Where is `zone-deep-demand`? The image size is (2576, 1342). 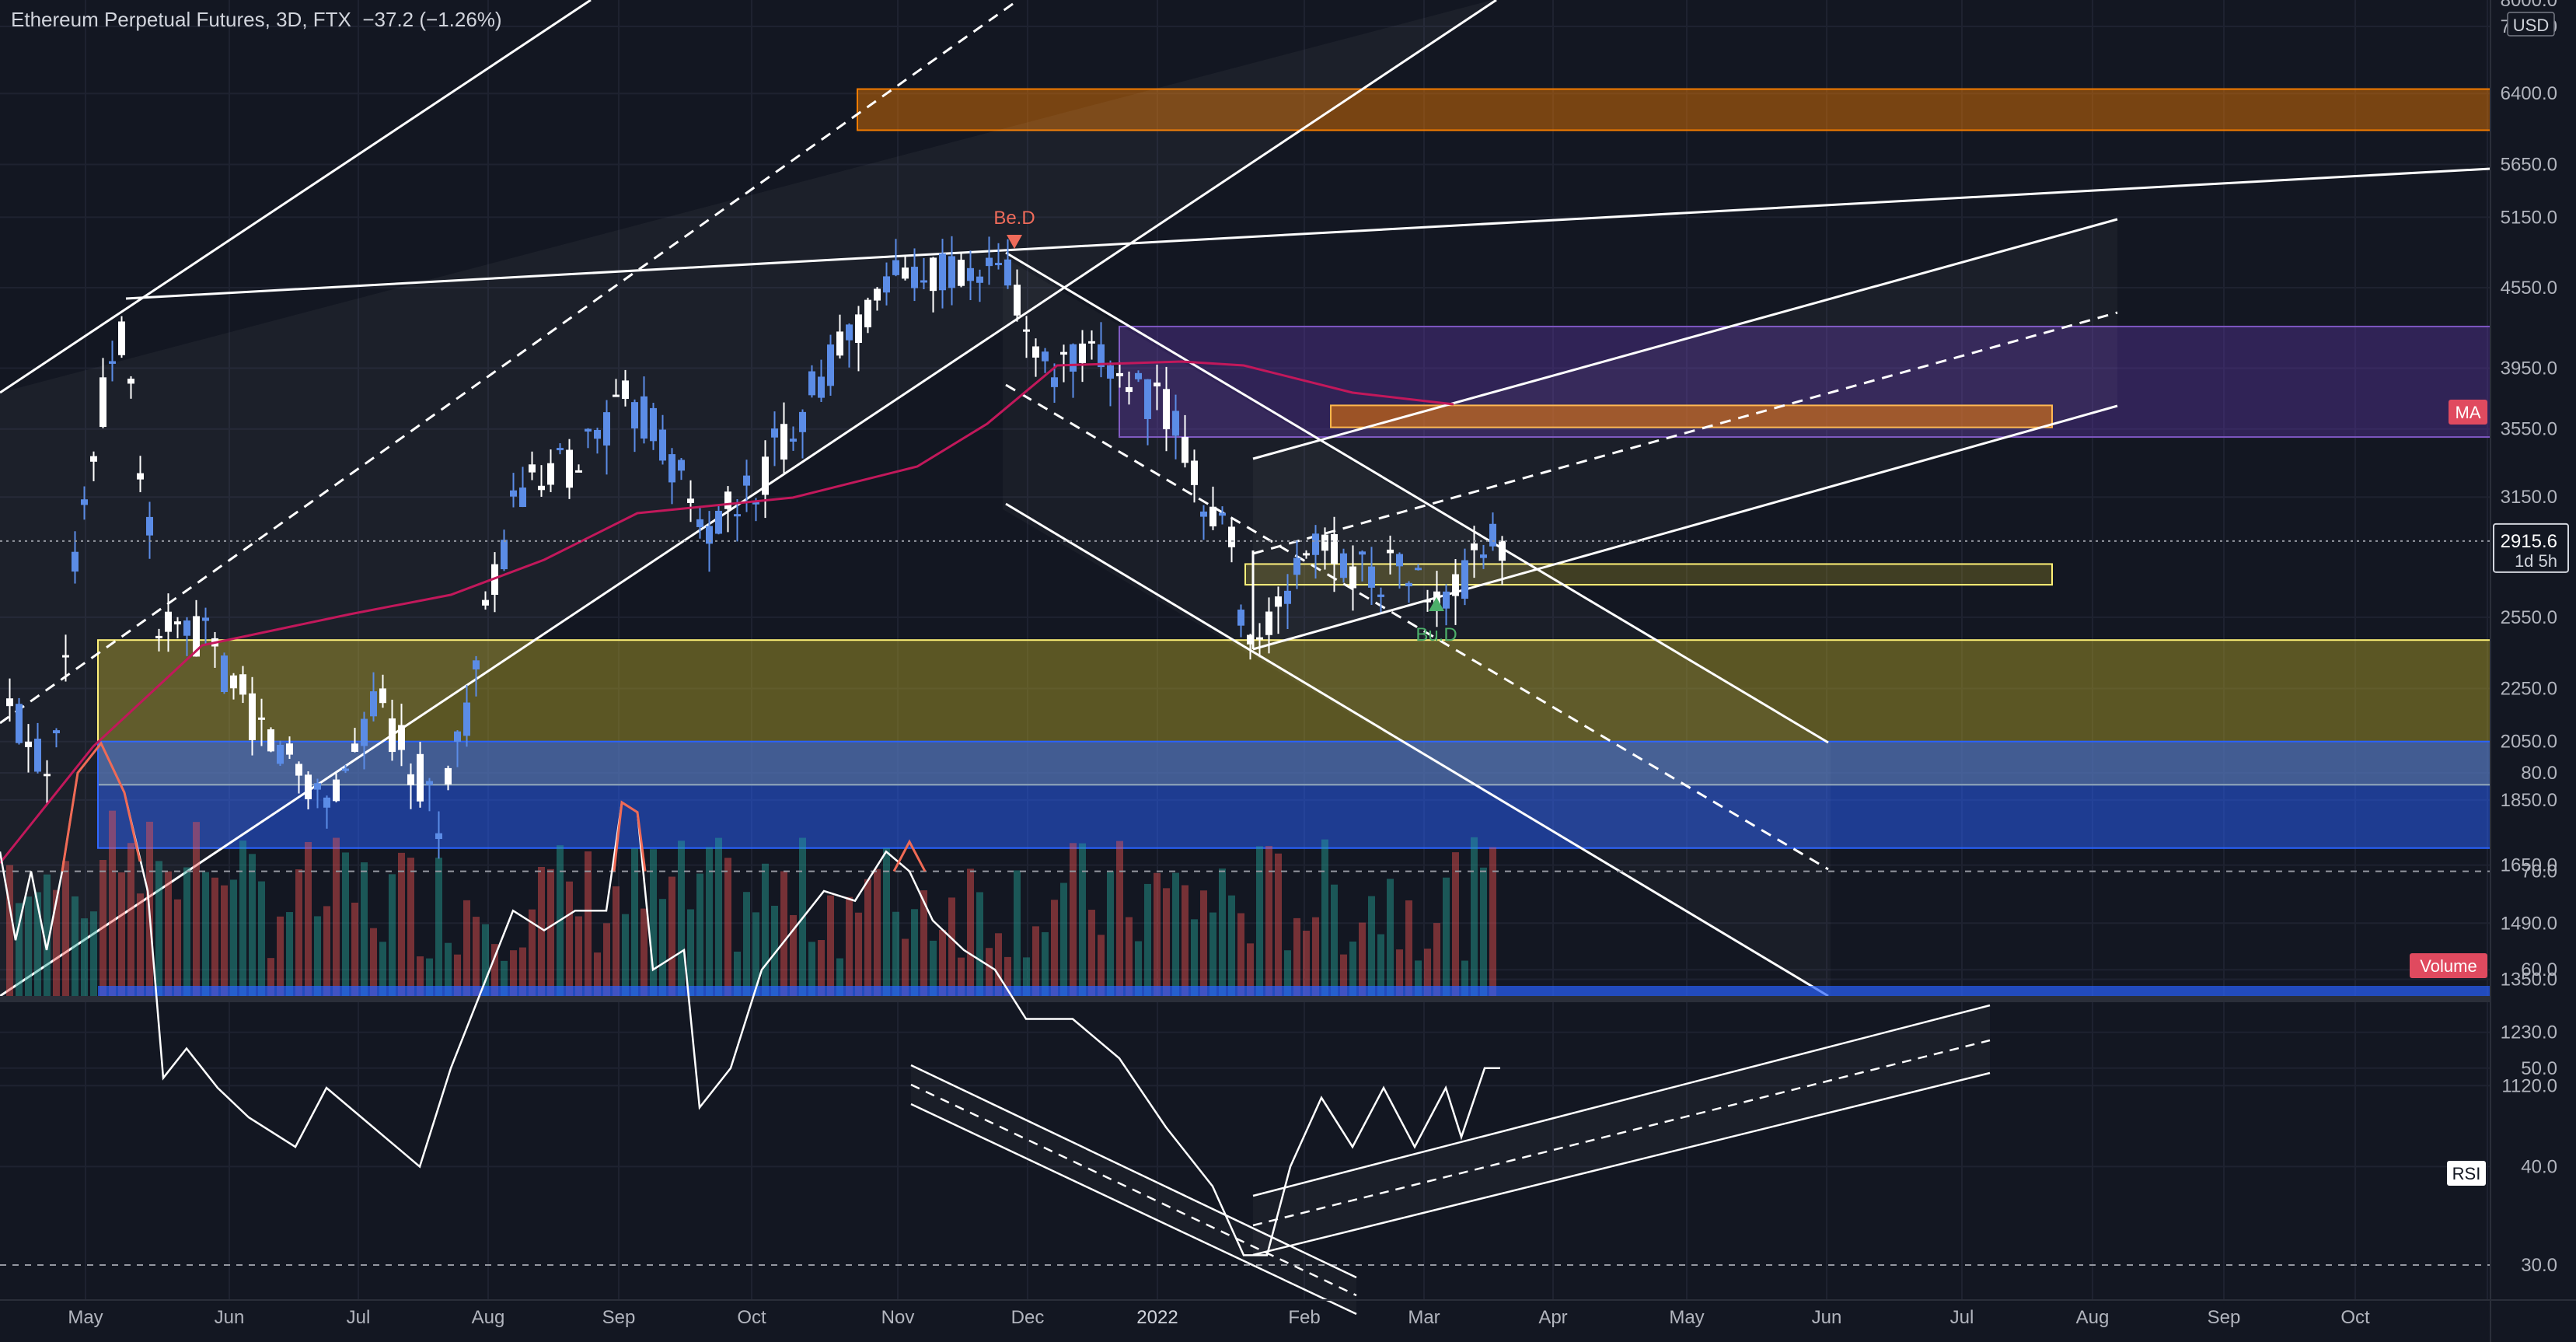
zone-deep-demand is located at coordinates (1294, 794).